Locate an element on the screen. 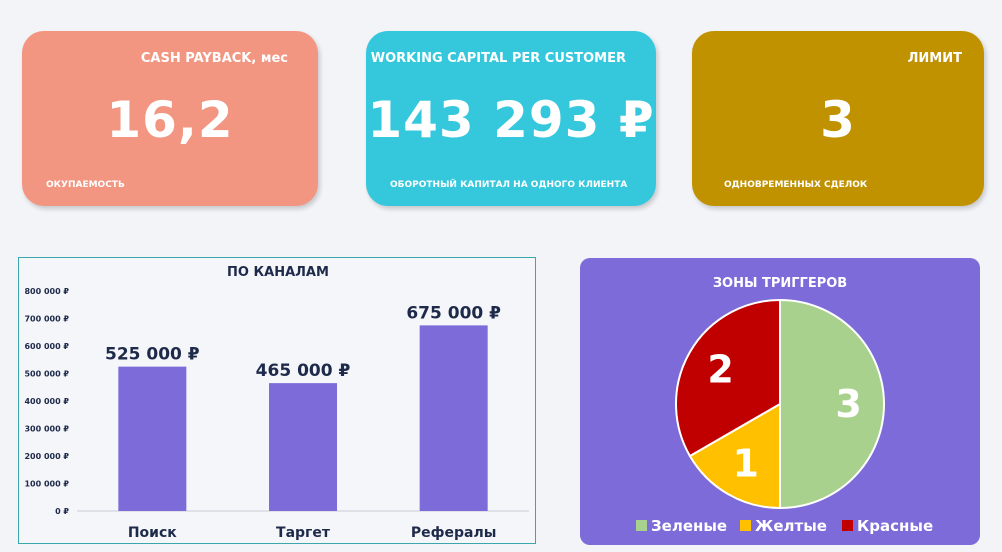  pie-slice-label: 1 is located at coordinates (745, 463).